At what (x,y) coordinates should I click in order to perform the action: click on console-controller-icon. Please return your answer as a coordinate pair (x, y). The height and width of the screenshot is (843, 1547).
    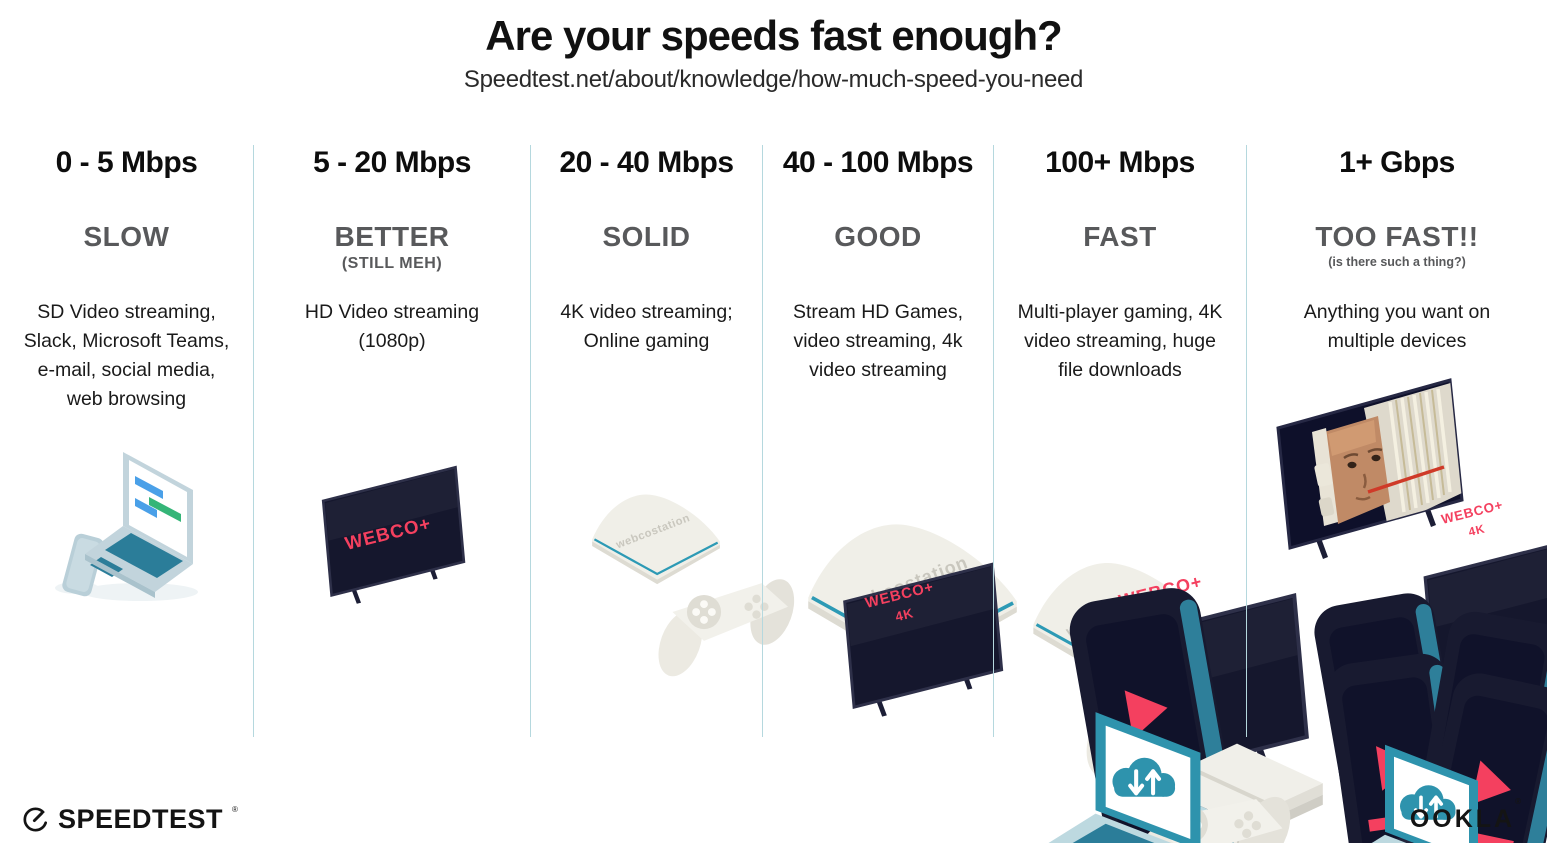
    Looking at the image, I should click on (647, 528).